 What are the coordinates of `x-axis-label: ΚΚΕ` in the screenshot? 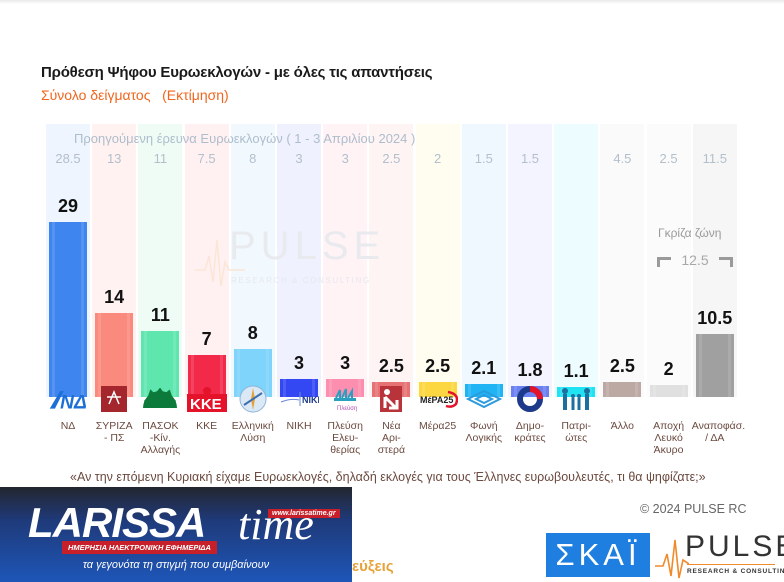 It's located at (207, 426).